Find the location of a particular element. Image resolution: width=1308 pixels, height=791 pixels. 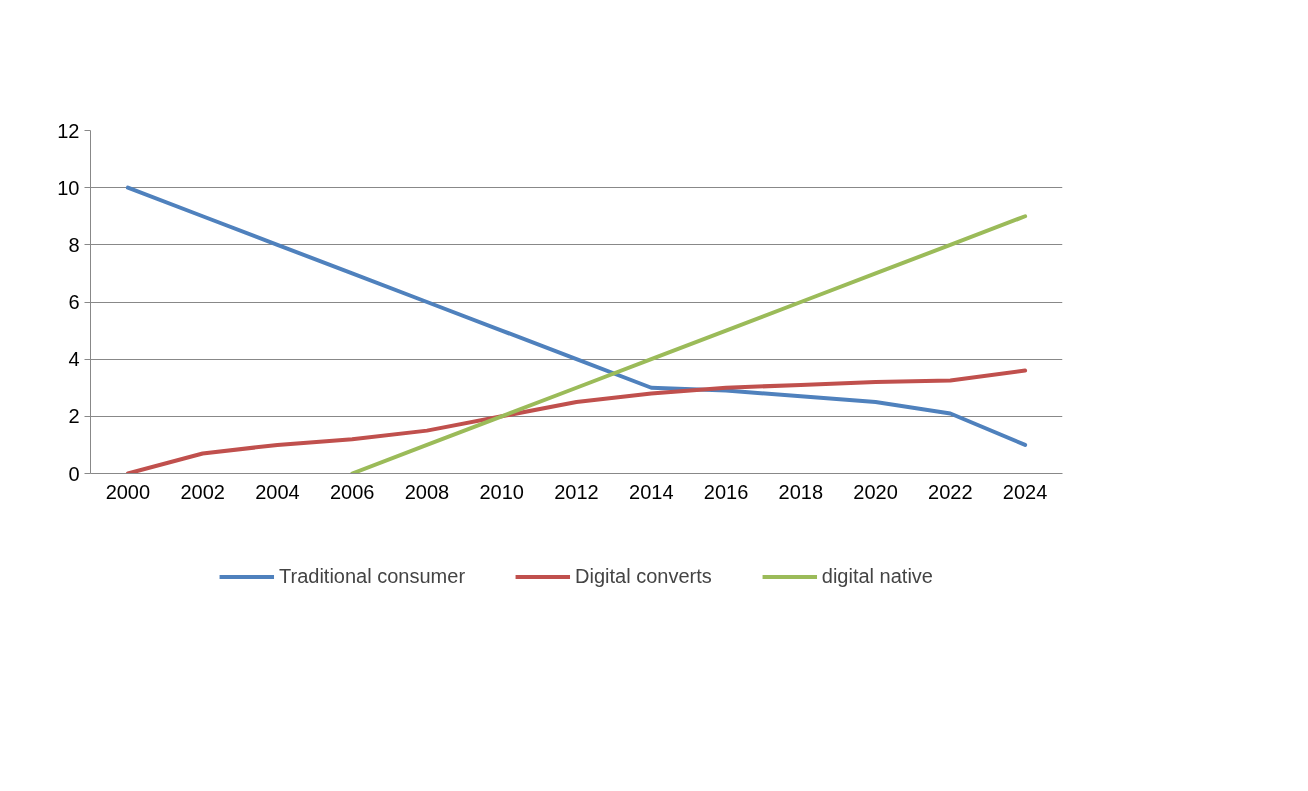

x-tick-label: 2008 is located at coordinates (427, 491).